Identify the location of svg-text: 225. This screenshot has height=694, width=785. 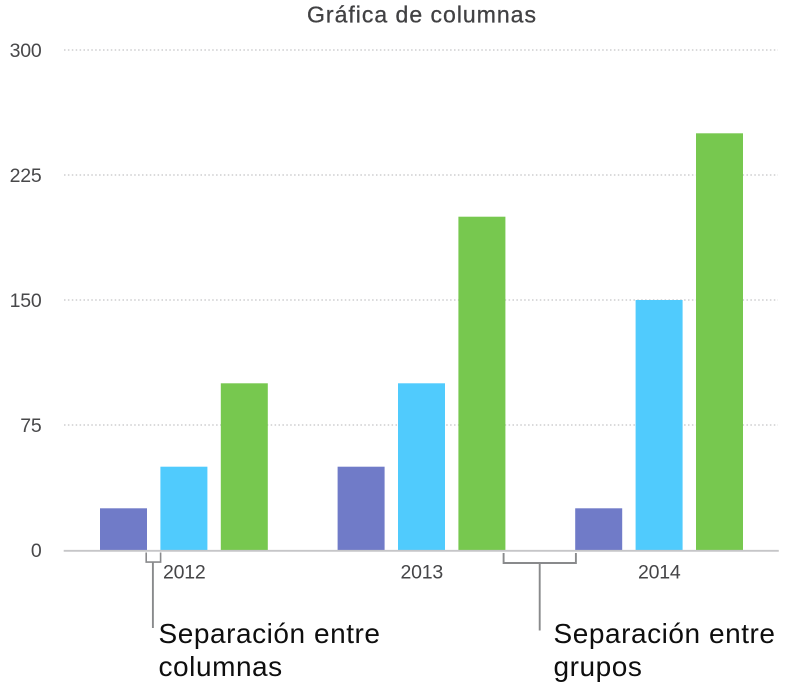
(26, 176).